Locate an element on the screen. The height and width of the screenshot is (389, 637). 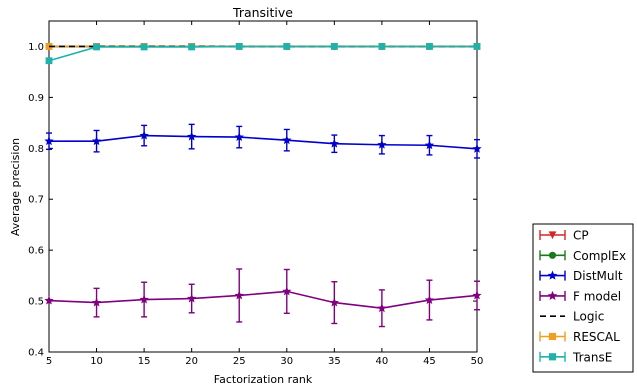
legend-item: RESCAL is located at coordinates (579, 337).